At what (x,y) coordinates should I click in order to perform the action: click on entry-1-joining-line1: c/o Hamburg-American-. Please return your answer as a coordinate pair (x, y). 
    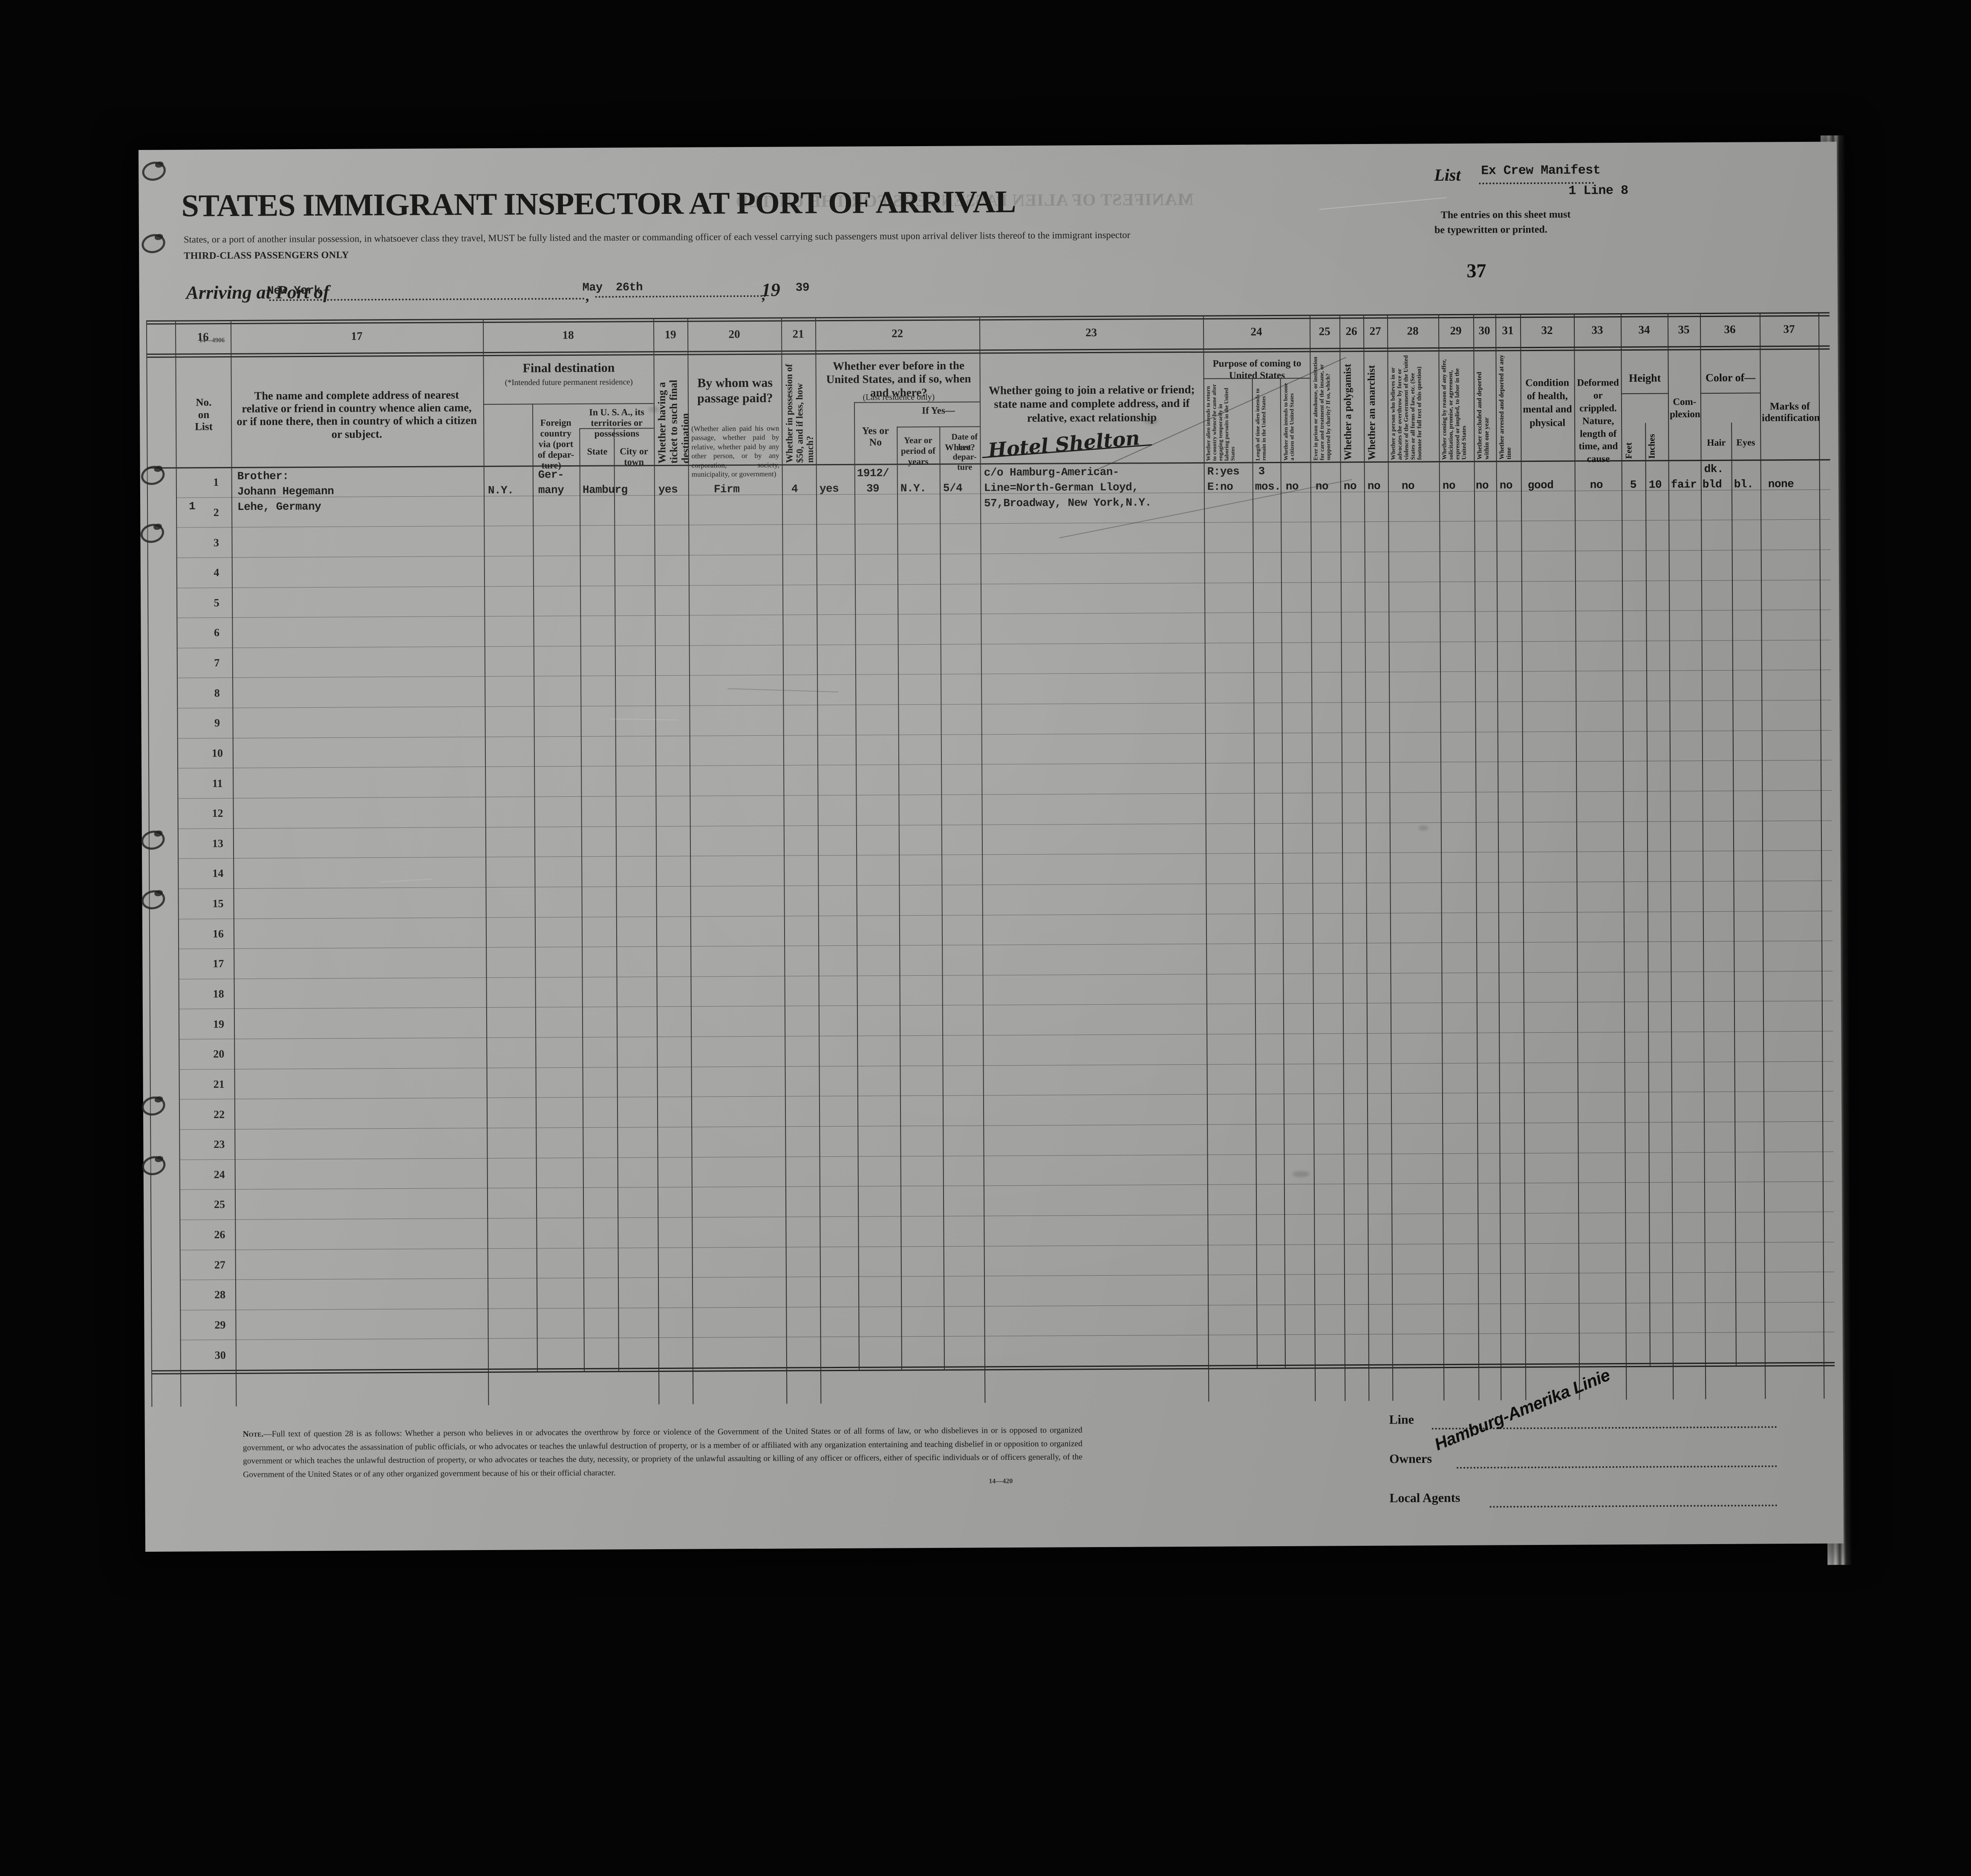
    Looking at the image, I should click on (1051, 472).